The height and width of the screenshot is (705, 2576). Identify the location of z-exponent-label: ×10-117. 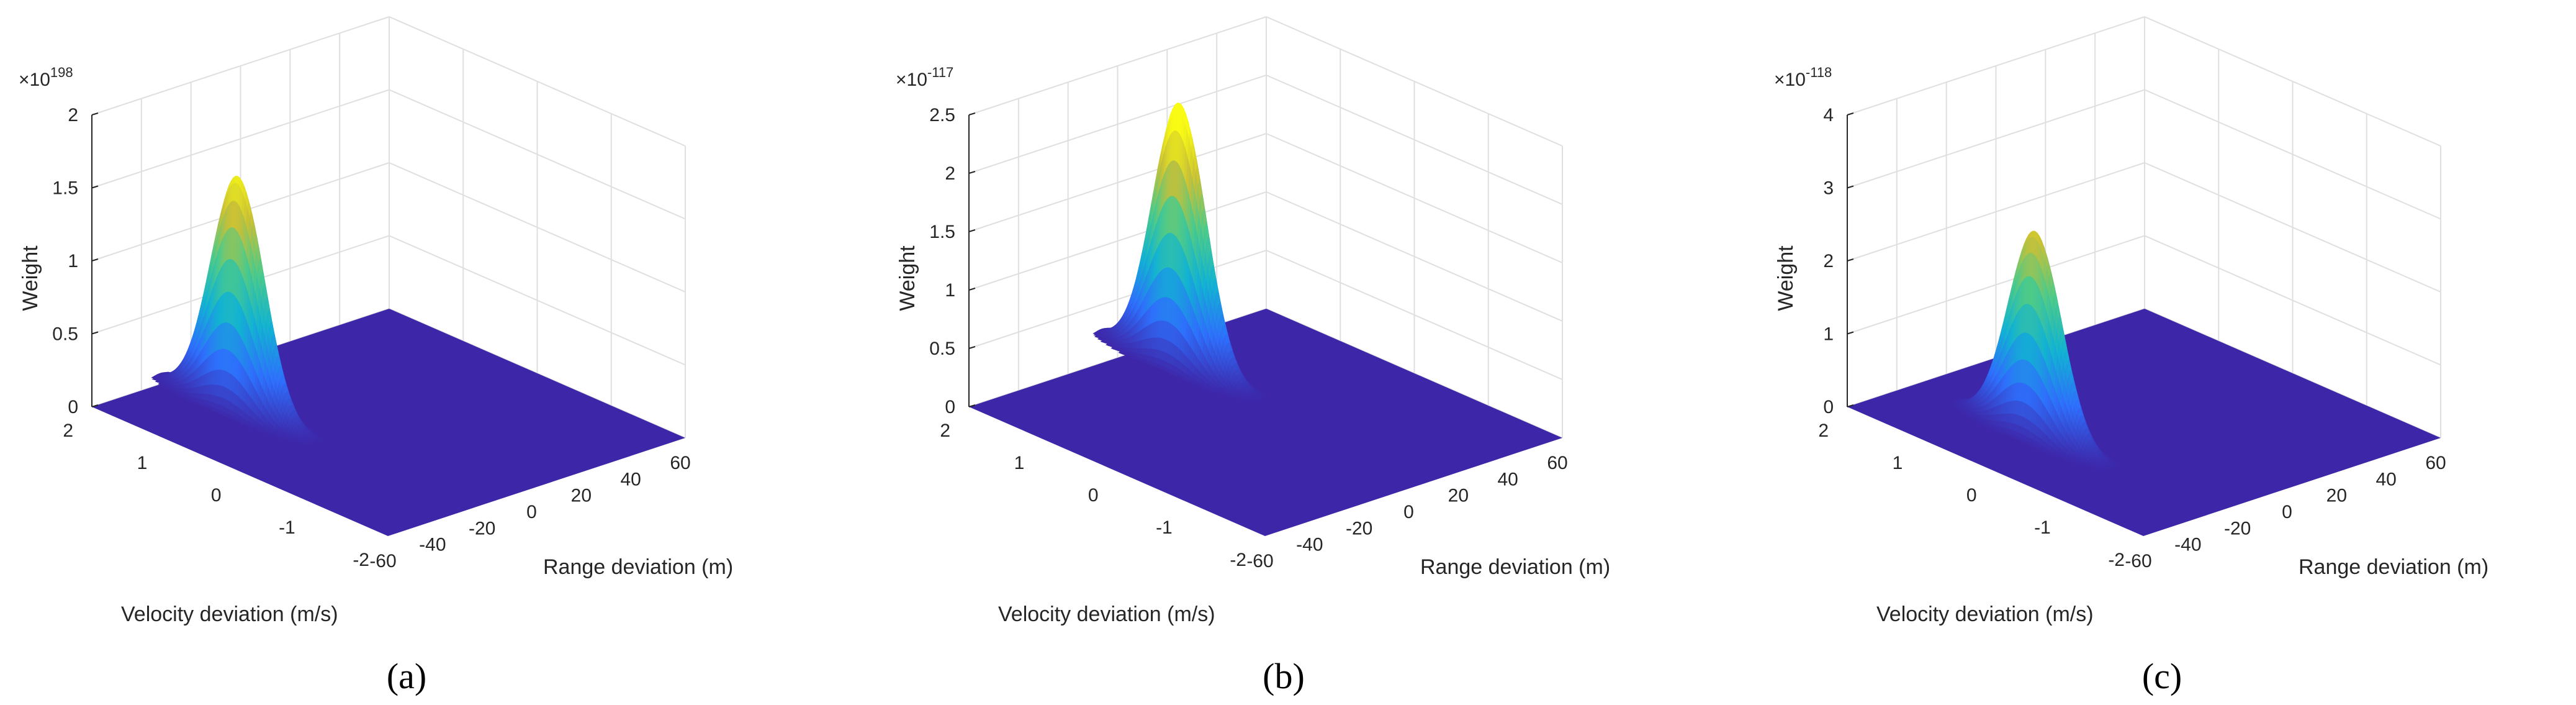
(924, 77).